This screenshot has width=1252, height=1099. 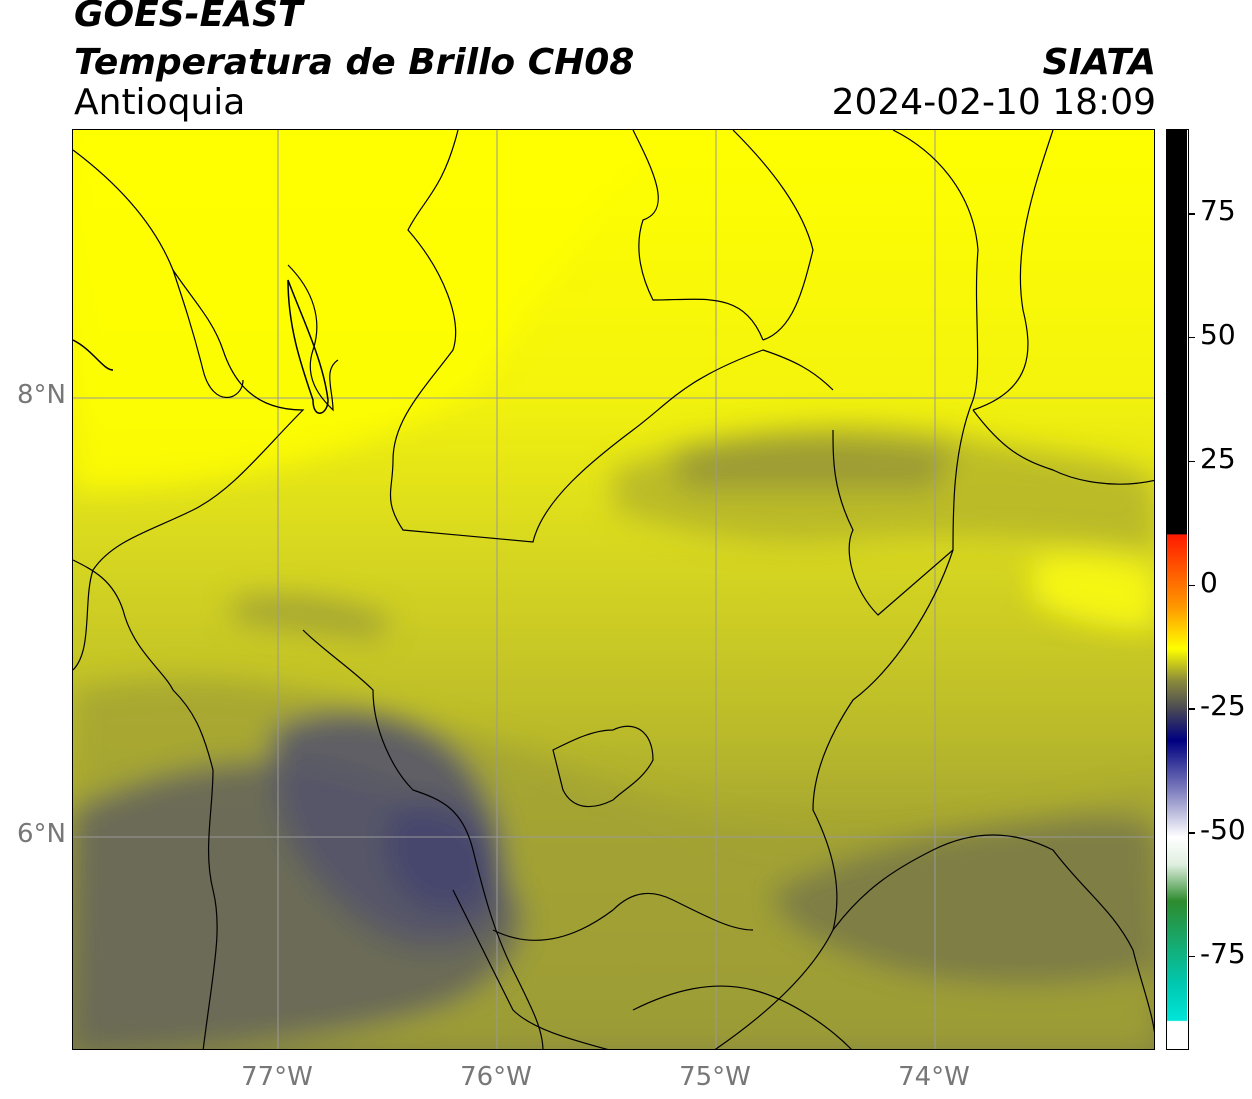 What do you see at coordinates (41, 834) in the screenshot?
I see `lat-label-6: 6°N` at bounding box center [41, 834].